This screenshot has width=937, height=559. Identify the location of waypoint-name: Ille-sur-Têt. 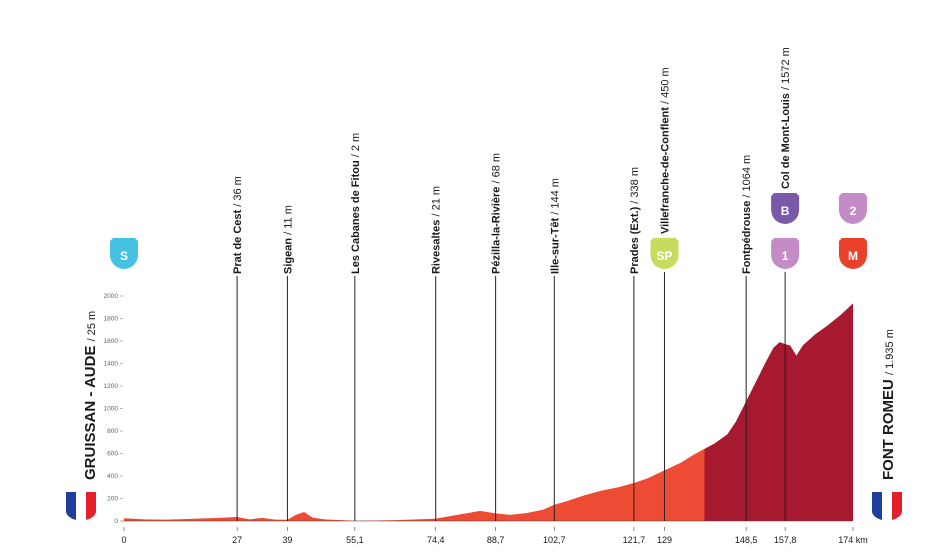
(555, 245).